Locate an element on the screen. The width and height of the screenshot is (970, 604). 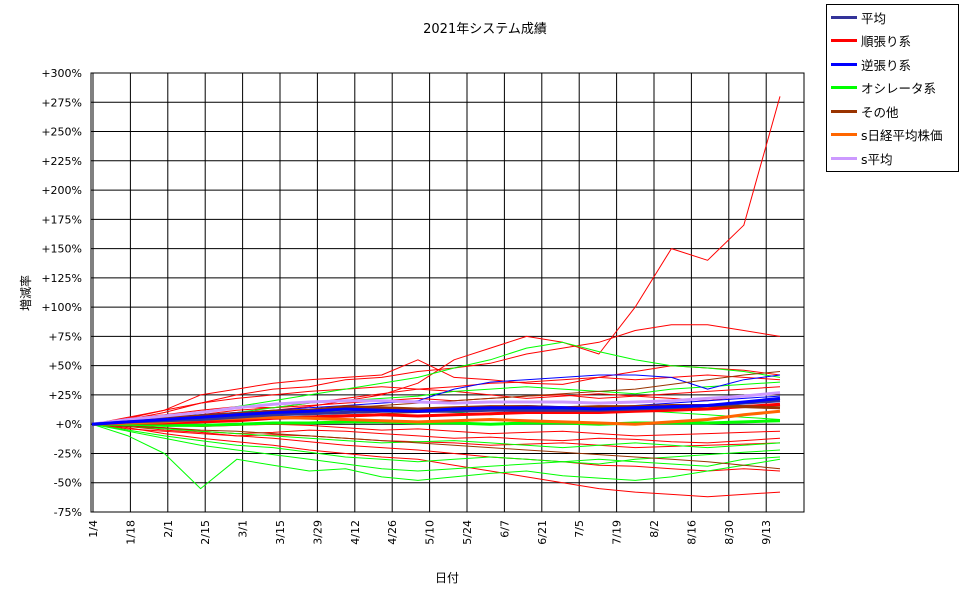
x-tick-label: 7/5 is located at coordinates (579, 529).